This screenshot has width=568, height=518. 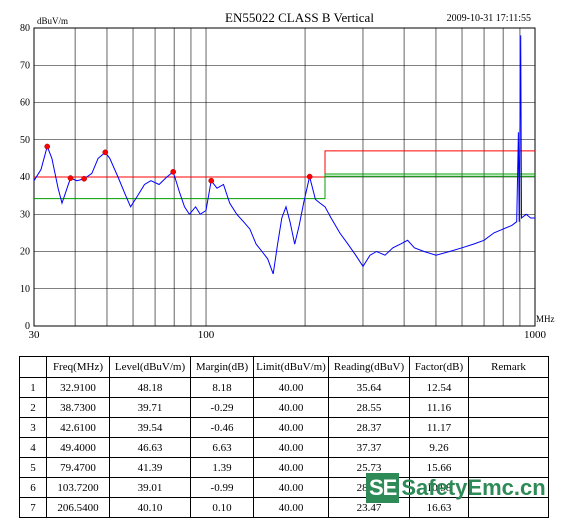 I want to click on y-tick-label: 30, so click(x=25, y=214).